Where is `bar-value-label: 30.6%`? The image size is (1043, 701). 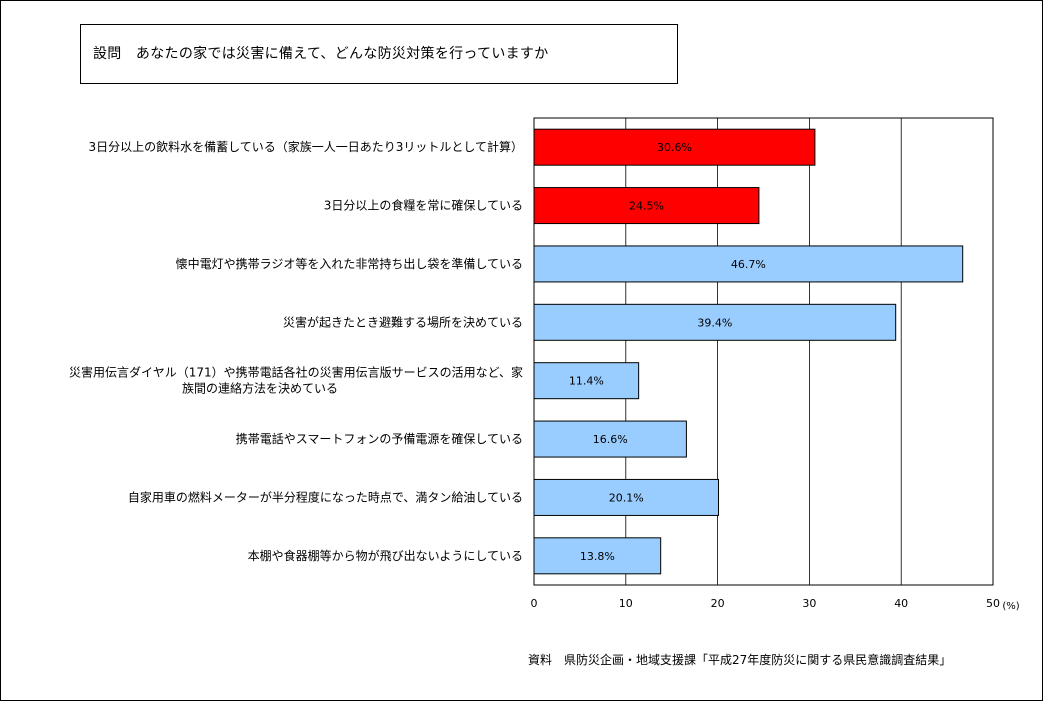 bar-value-label: 30.6% is located at coordinates (674, 147).